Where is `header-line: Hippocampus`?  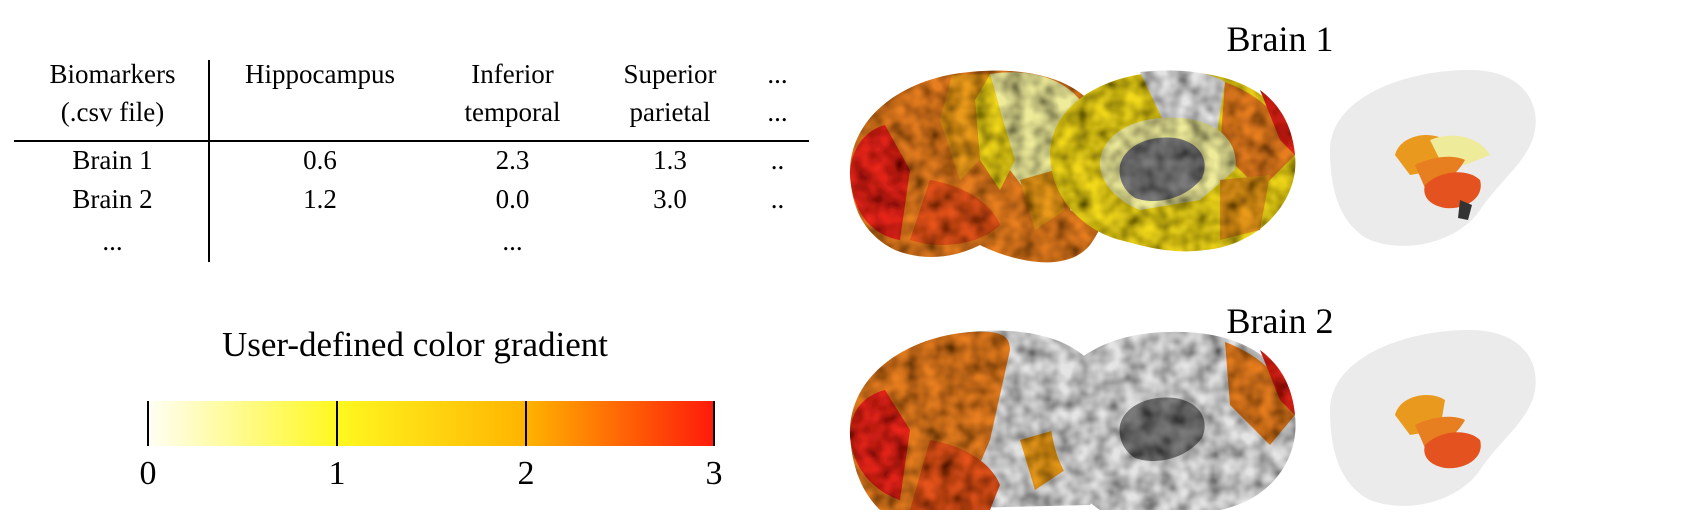 header-line: Hippocampus is located at coordinates (320, 74).